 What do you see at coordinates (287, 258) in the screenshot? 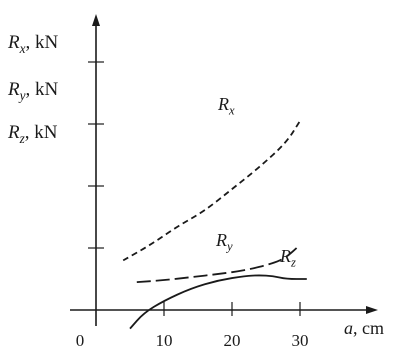
I see `series-label-z: Rz` at bounding box center [287, 258].